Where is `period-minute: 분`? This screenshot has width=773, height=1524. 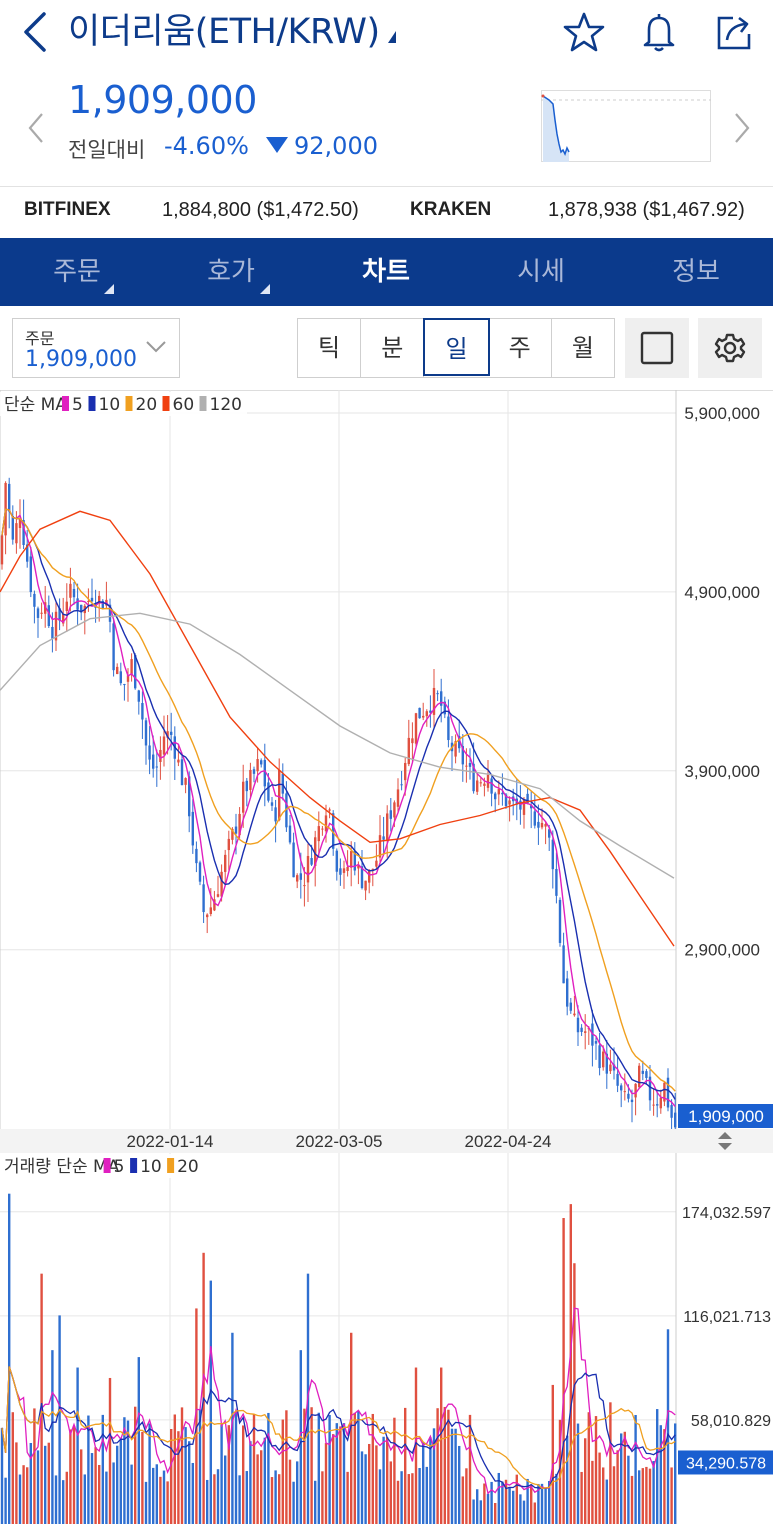 period-minute: 분 is located at coordinates (393, 348).